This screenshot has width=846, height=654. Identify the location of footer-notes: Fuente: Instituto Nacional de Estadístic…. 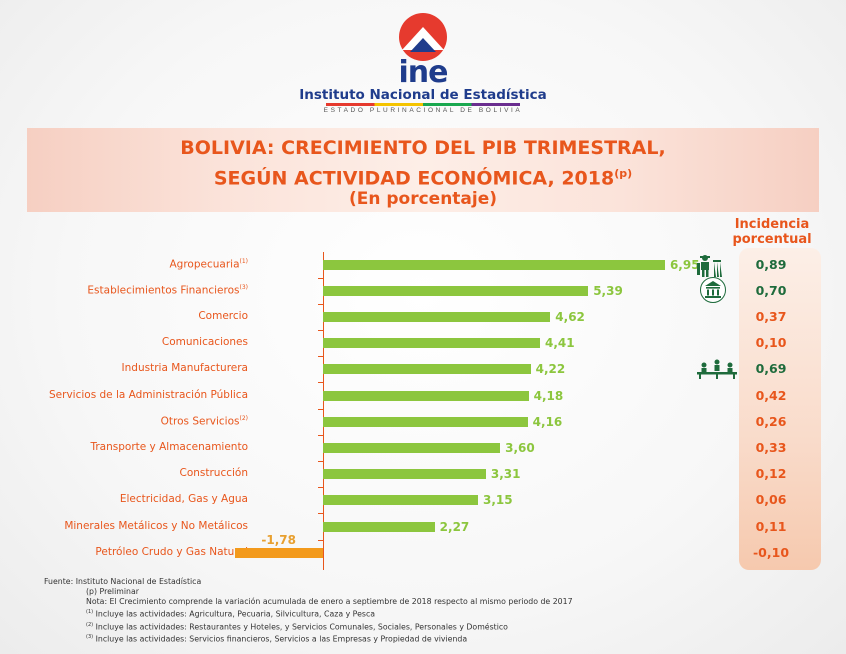
(308, 611).